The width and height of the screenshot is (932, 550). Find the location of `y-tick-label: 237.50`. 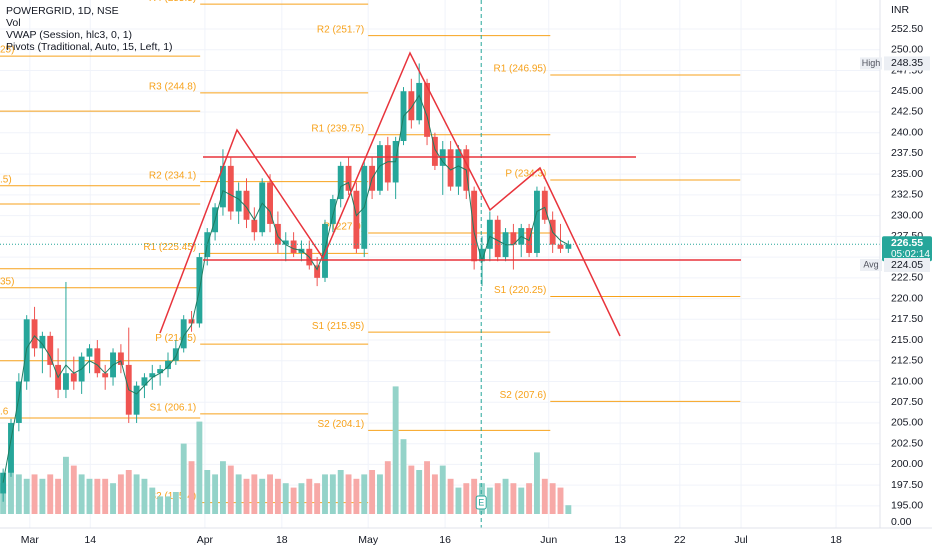

y-tick-label: 237.50 is located at coordinates (907, 153).